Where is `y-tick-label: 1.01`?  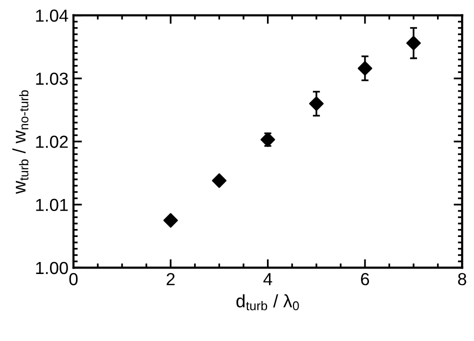 y-tick-label: 1.01 is located at coordinates (52, 205).